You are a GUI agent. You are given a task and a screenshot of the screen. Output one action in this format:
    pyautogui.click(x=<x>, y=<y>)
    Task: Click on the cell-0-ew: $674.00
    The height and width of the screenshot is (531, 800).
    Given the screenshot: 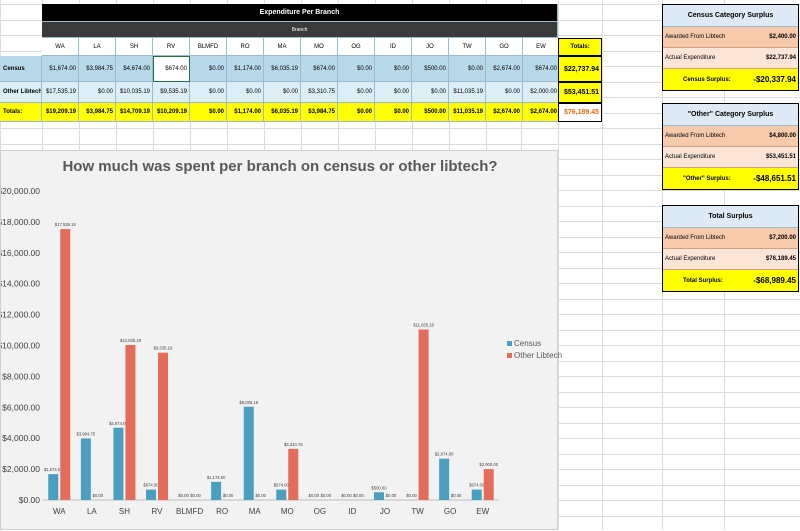 What is the action you would take?
    pyautogui.click(x=541, y=69)
    